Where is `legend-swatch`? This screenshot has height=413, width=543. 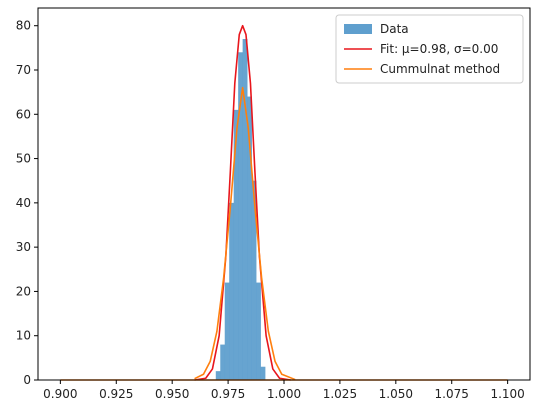 legend-swatch is located at coordinates (358, 29).